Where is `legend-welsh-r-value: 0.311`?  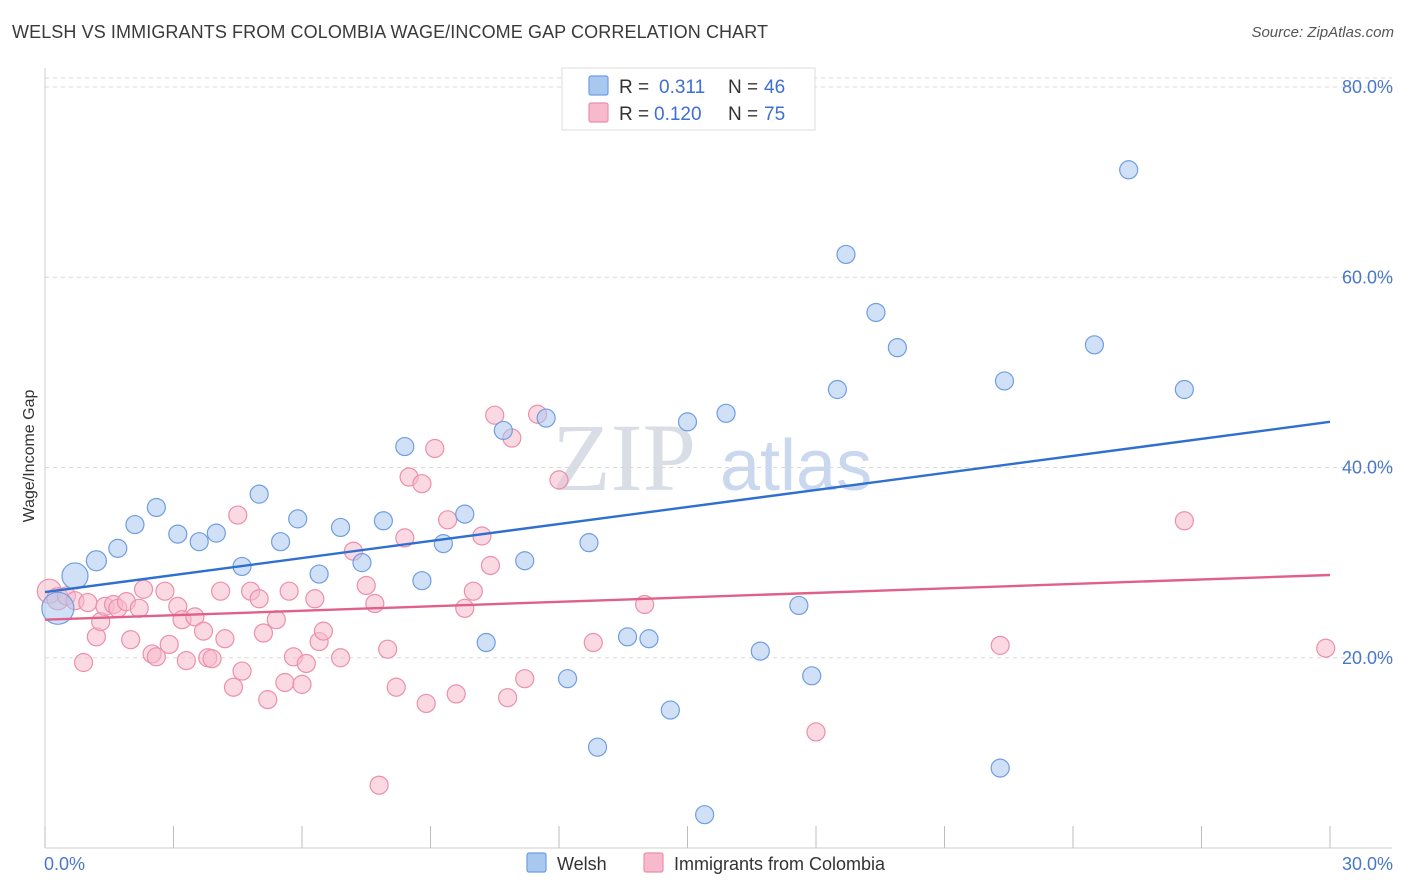 legend-welsh-r-value: 0.311 is located at coordinates (682, 87).